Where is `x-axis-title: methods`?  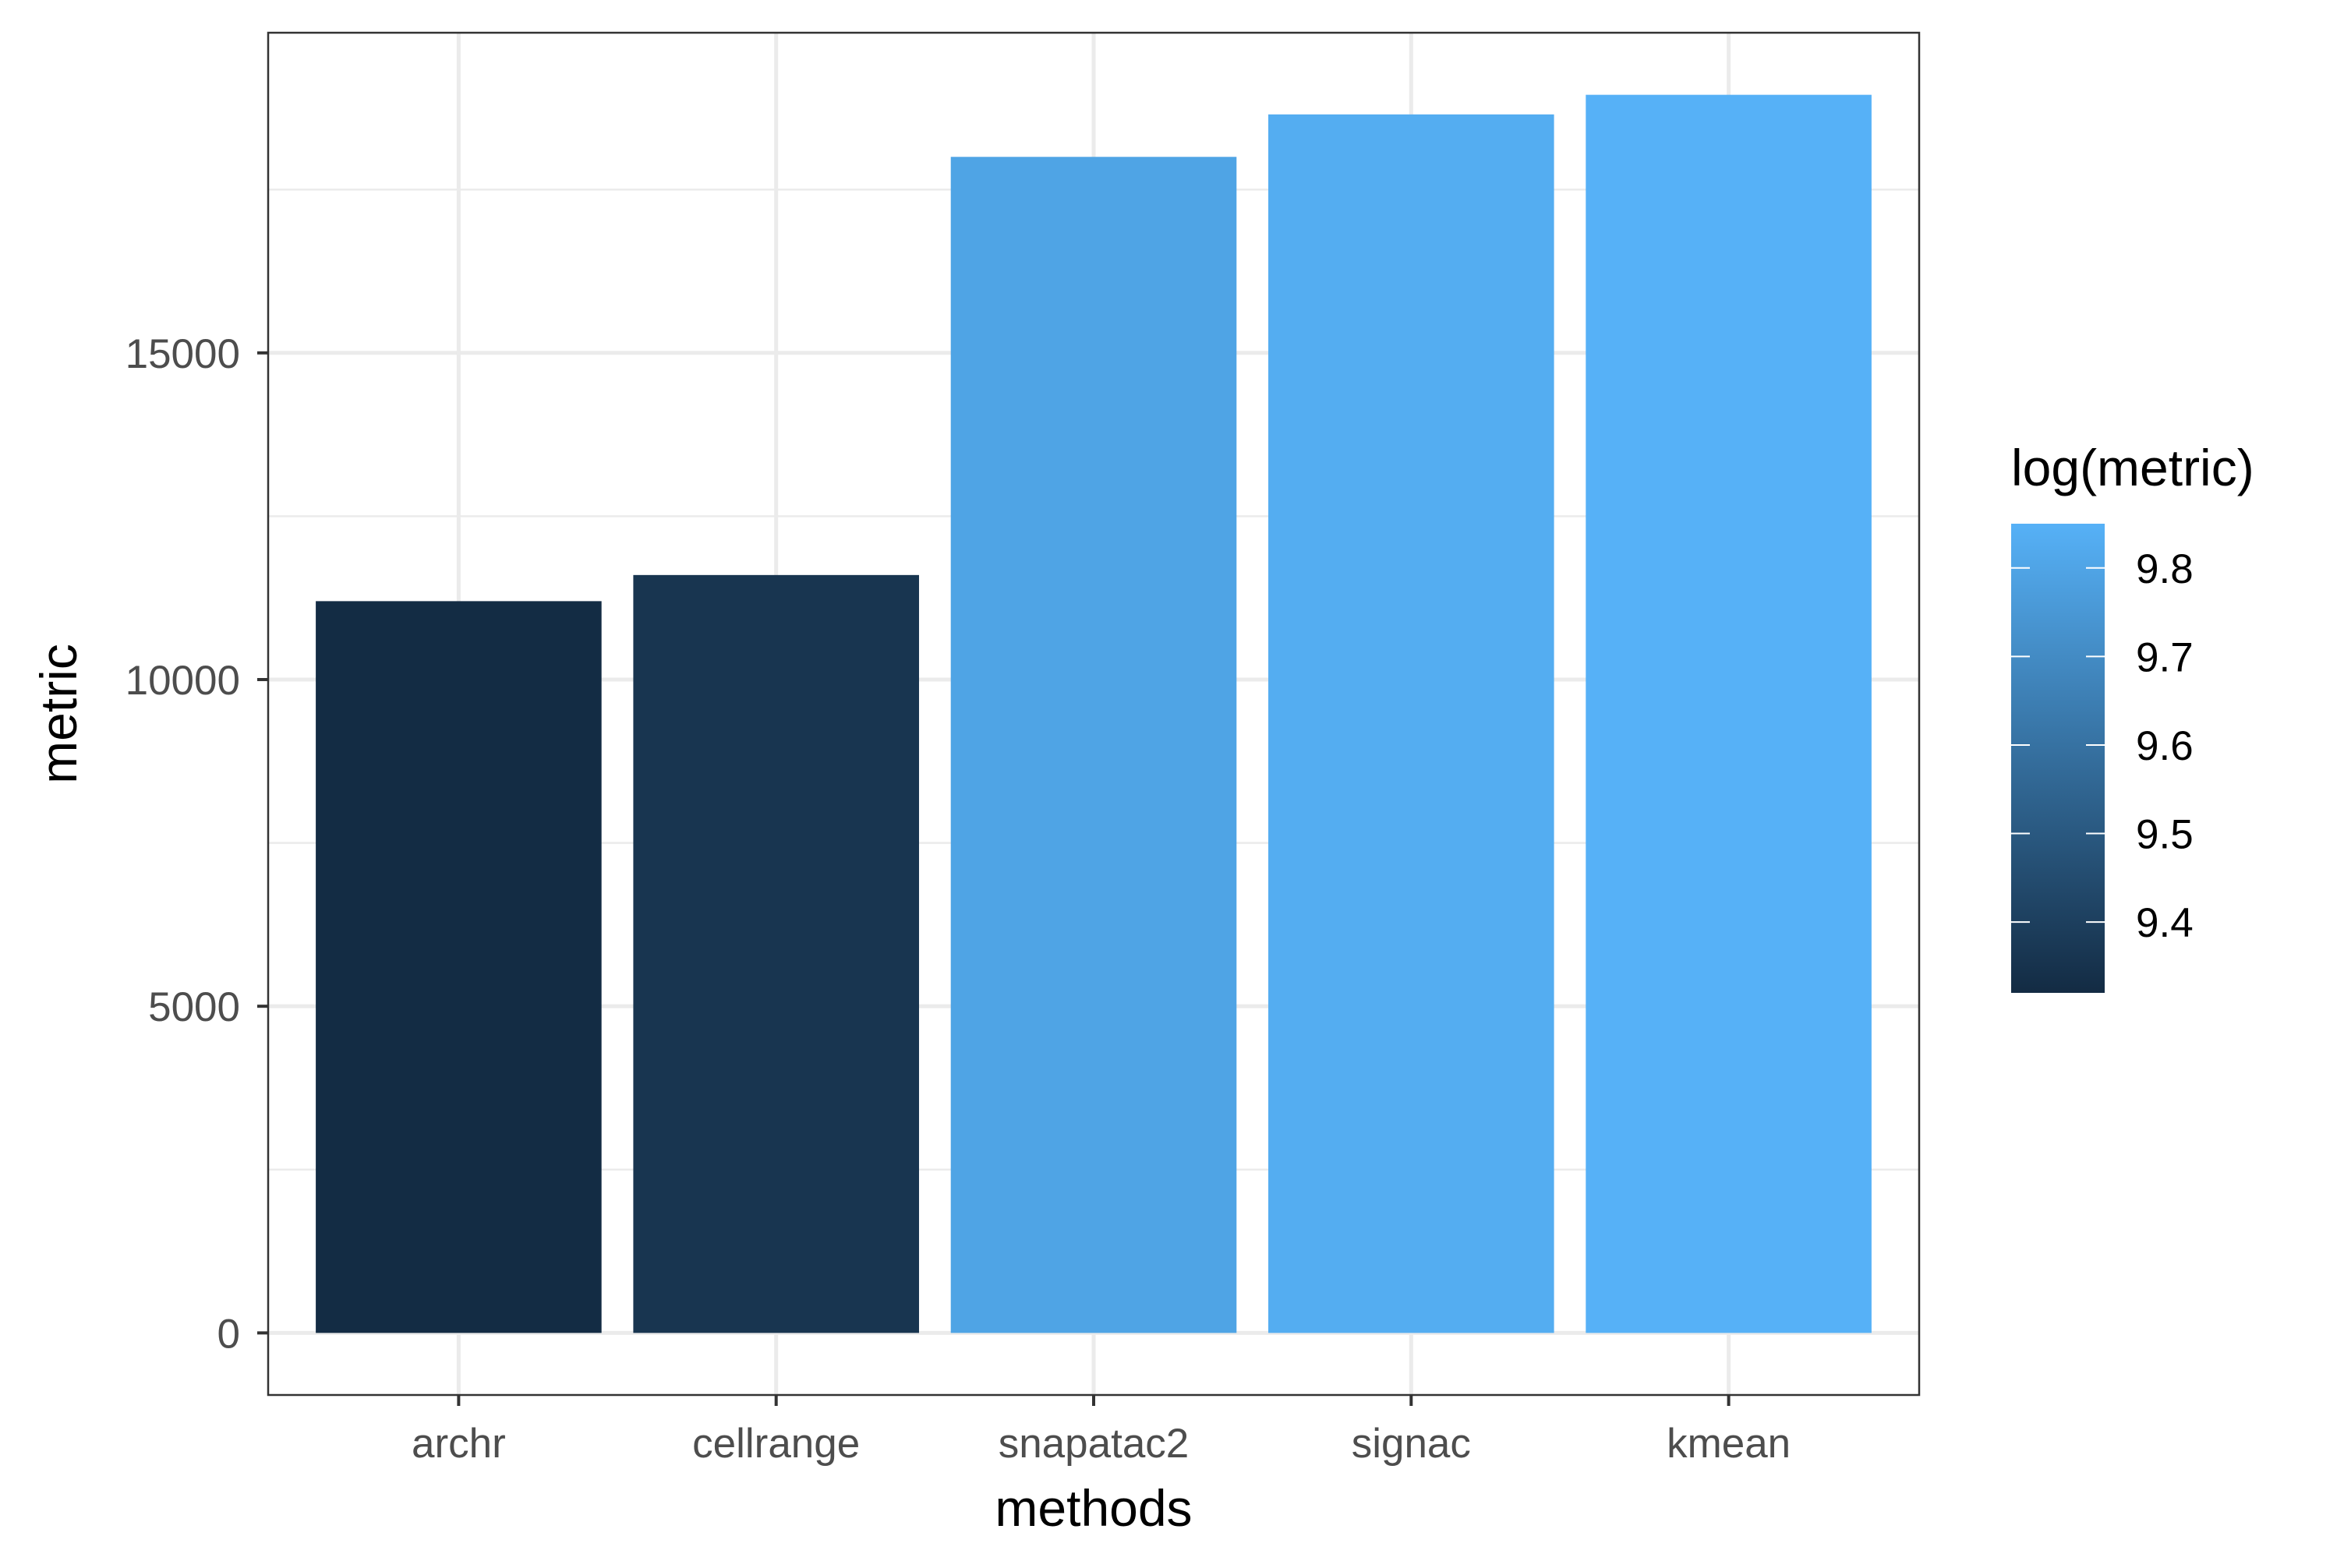 x-axis-title: methods is located at coordinates (1093, 1508).